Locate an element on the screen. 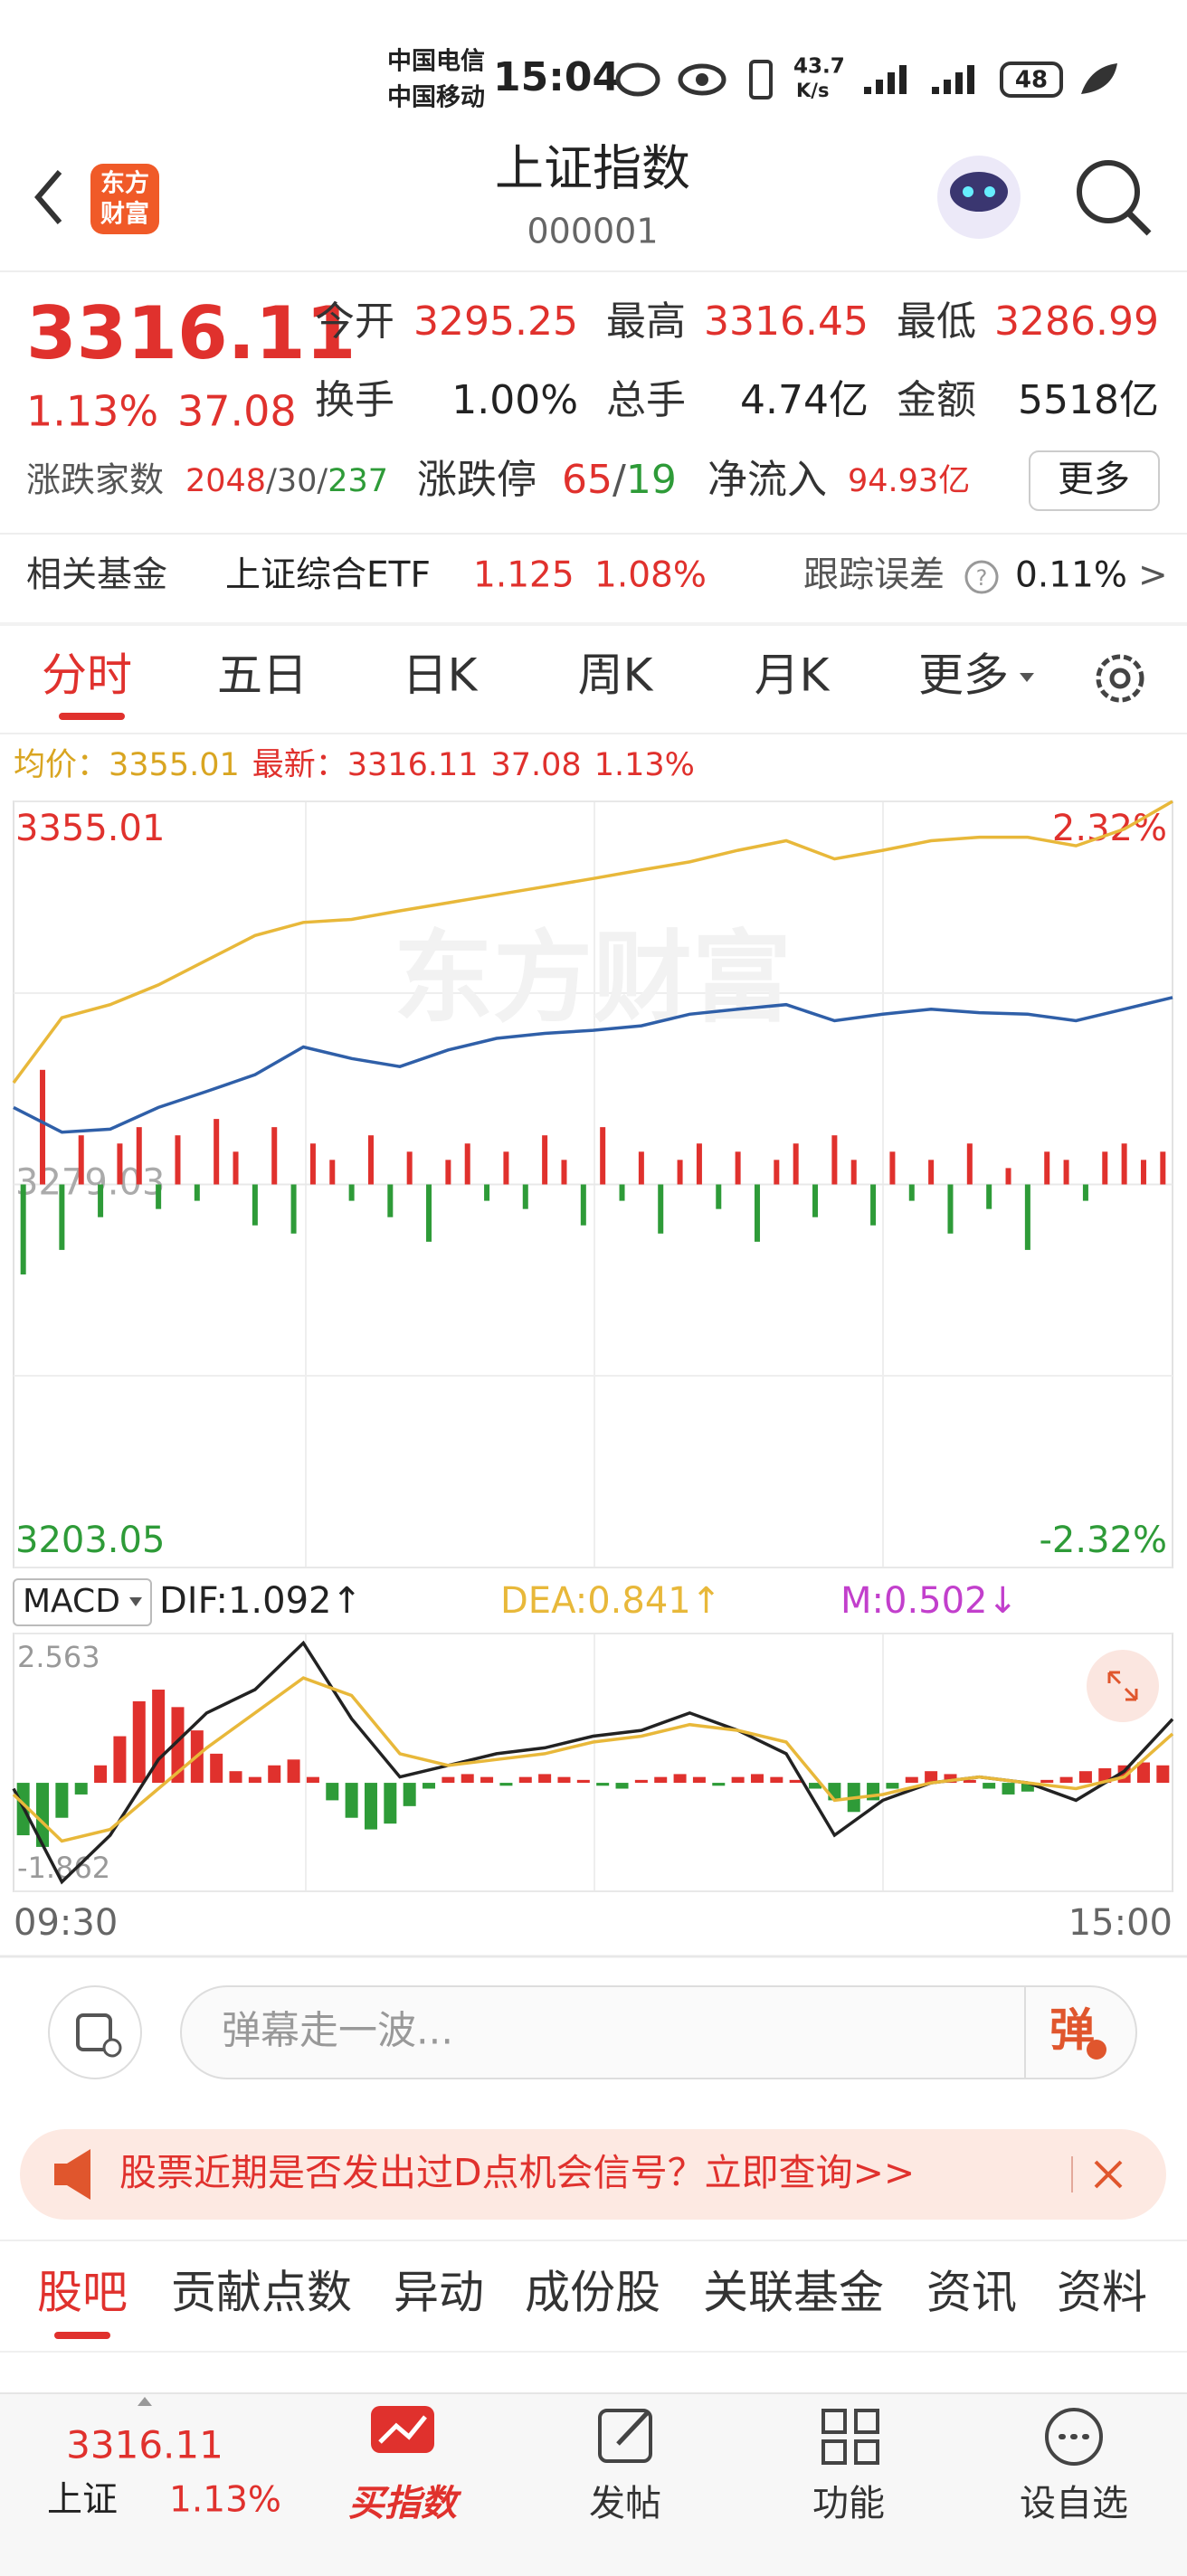  sub-tab: 股吧 is located at coordinates (82, 2293).